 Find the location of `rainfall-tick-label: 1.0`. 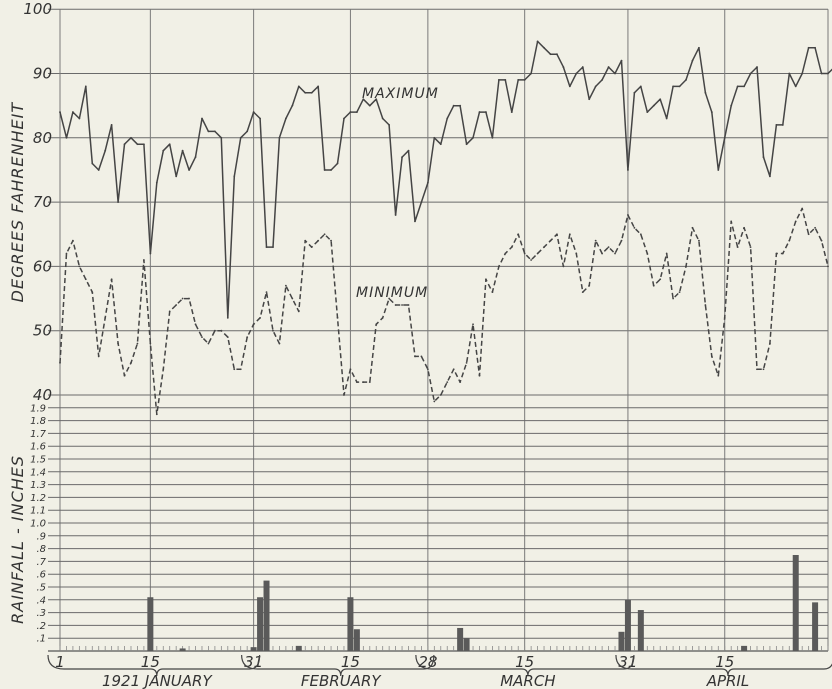

rainfall-tick-label: 1.0 is located at coordinates (38, 524).